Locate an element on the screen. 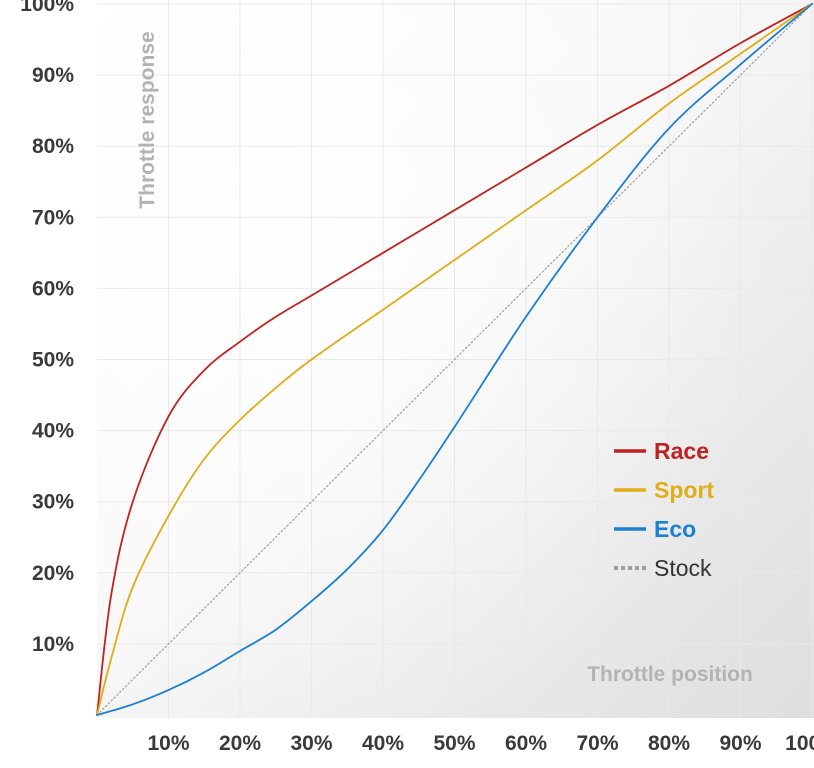  x-tick-label: 30% is located at coordinates (311, 743).